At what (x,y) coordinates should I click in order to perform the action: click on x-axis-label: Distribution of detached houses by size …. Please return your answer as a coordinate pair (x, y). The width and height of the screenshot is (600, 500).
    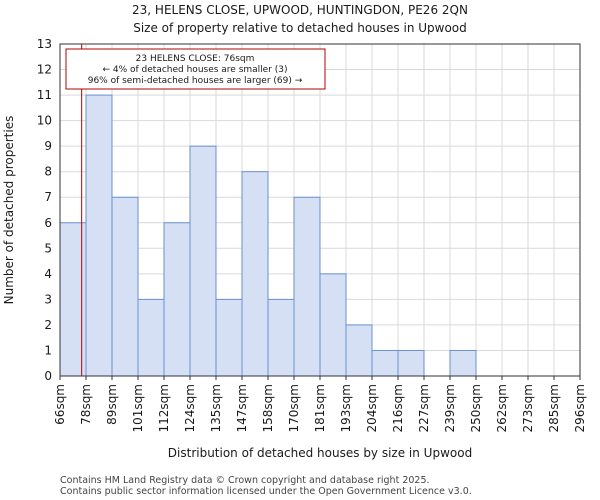
    Looking at the image, I should click on (320, 453).